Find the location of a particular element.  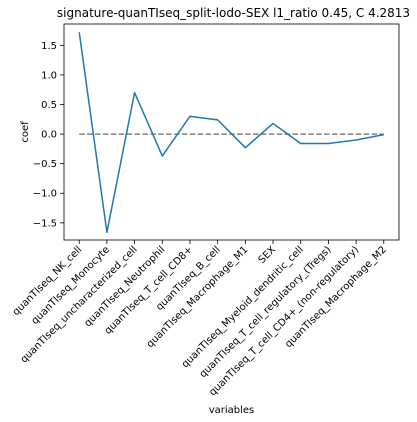

x-tick-label: SEX is located at coordinates (268, 255).